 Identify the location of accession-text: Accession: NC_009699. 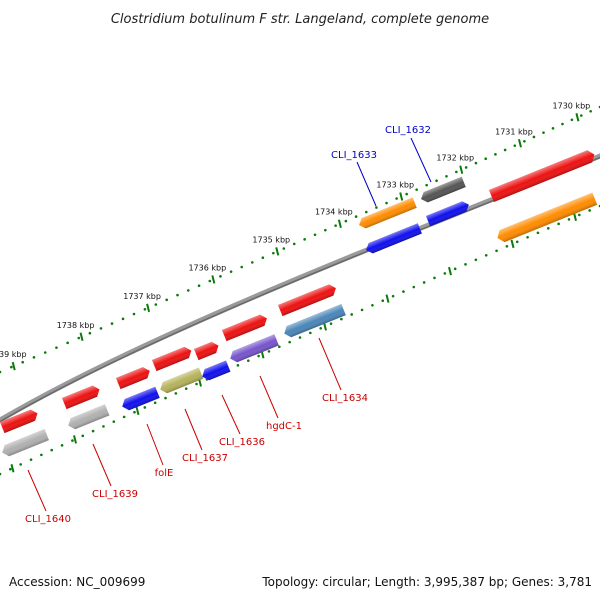
(77, 582).